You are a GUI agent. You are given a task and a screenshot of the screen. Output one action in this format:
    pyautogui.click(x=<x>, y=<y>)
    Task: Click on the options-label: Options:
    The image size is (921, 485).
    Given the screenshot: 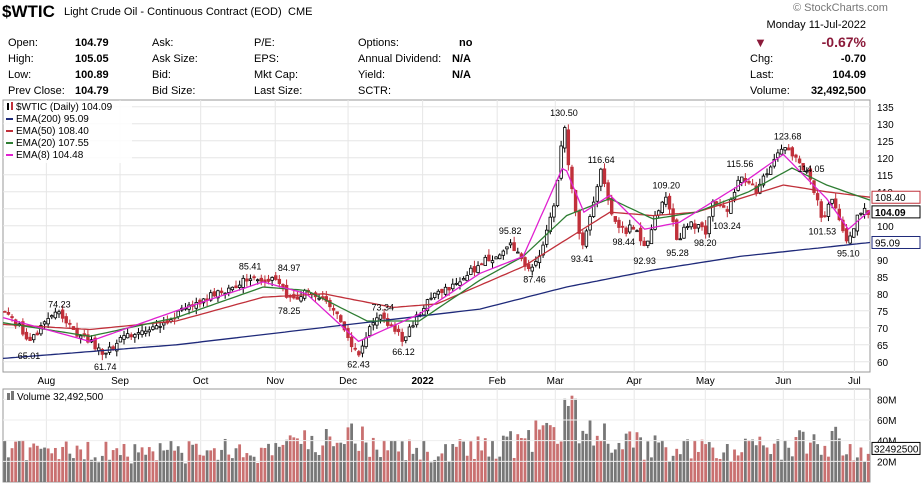 What is the action you would take?
    pyautogui.click(x=378, y=43)
    